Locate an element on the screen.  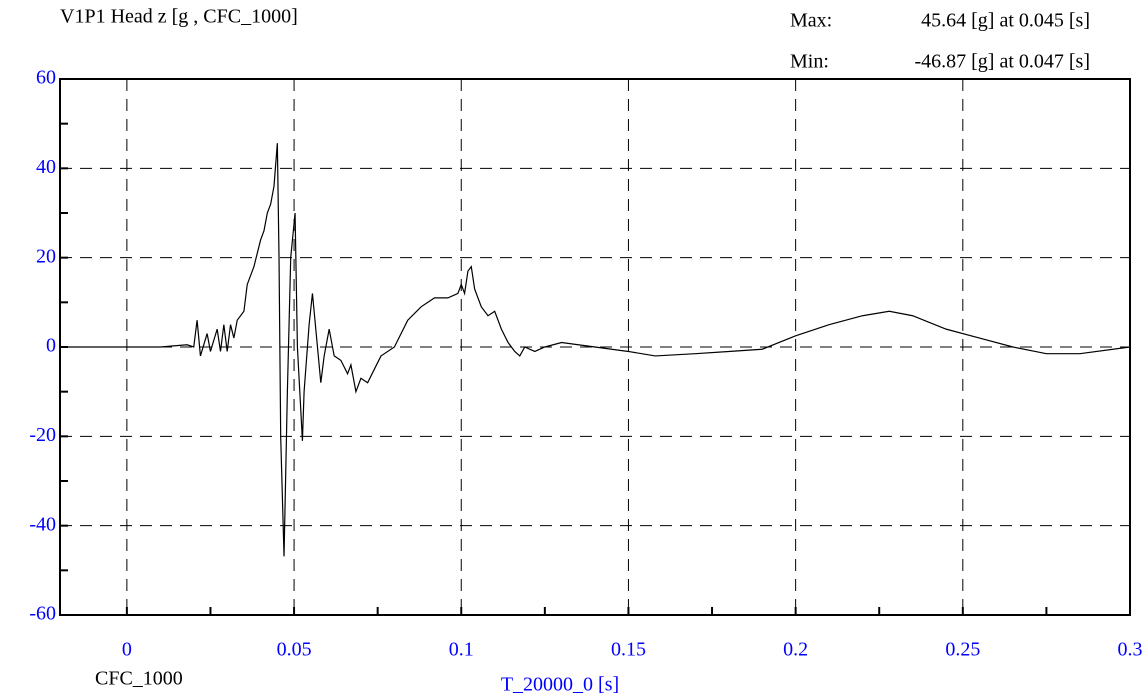
y-tick-label: 60 is located at coordinates (46, 78).